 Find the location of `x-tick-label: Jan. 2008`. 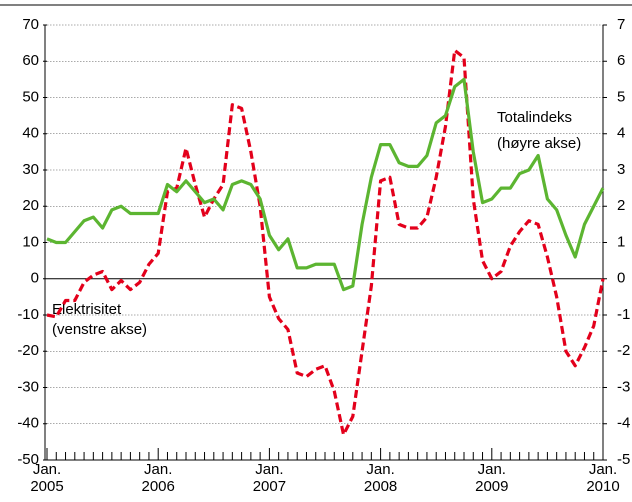

x-tick-label: Jan. 2008 is located at coordinates (380, 478).